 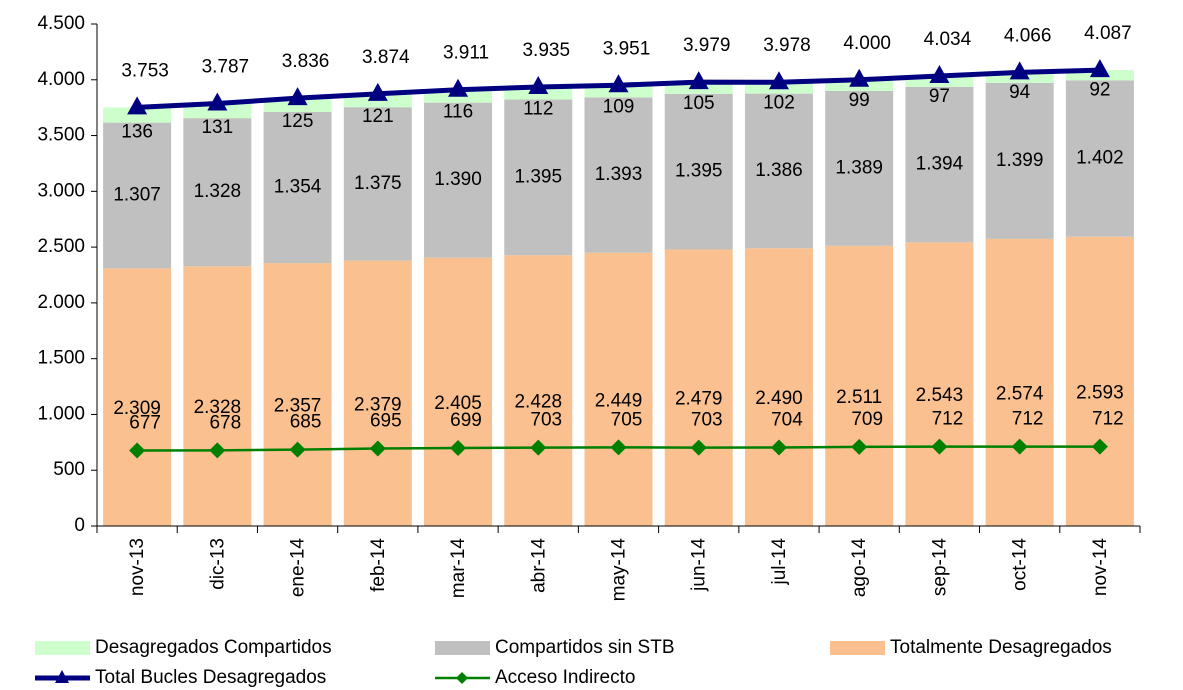 What do you see at coordinates (859, 568) in the screenshot?
I see `x-tick-label: ago-14` at bounding box center [859, 568].